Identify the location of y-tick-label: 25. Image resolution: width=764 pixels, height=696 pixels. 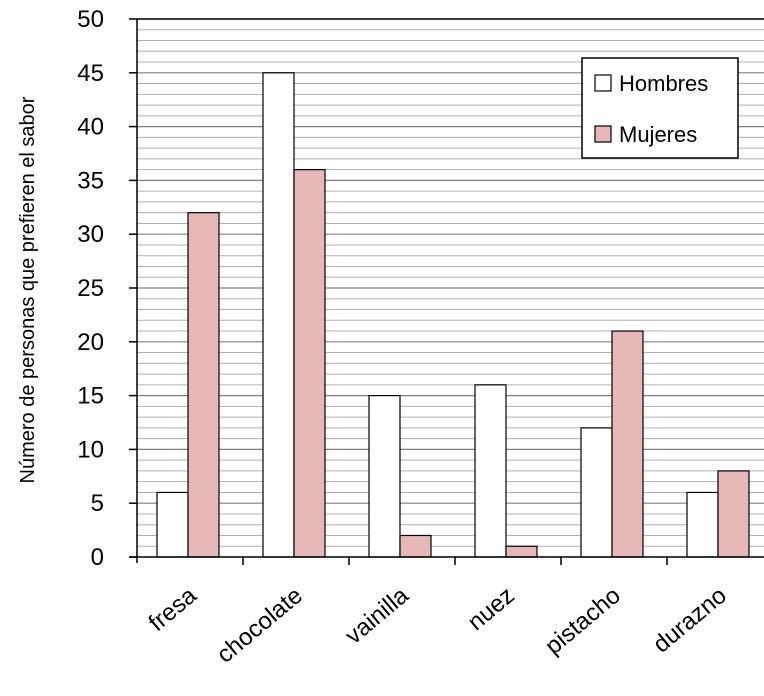
(90, 288).